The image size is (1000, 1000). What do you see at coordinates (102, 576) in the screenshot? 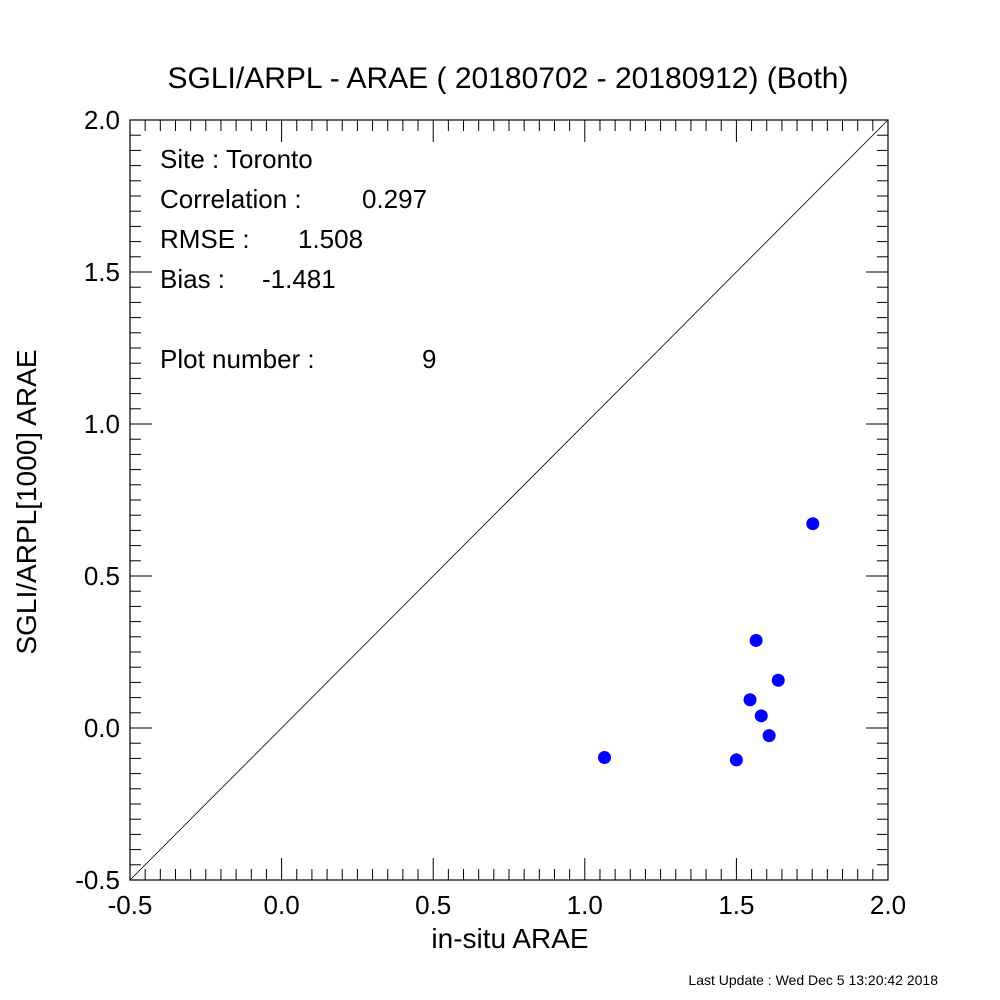
I see `y-tick-label: 0.5` at bounding box center [102, 576].